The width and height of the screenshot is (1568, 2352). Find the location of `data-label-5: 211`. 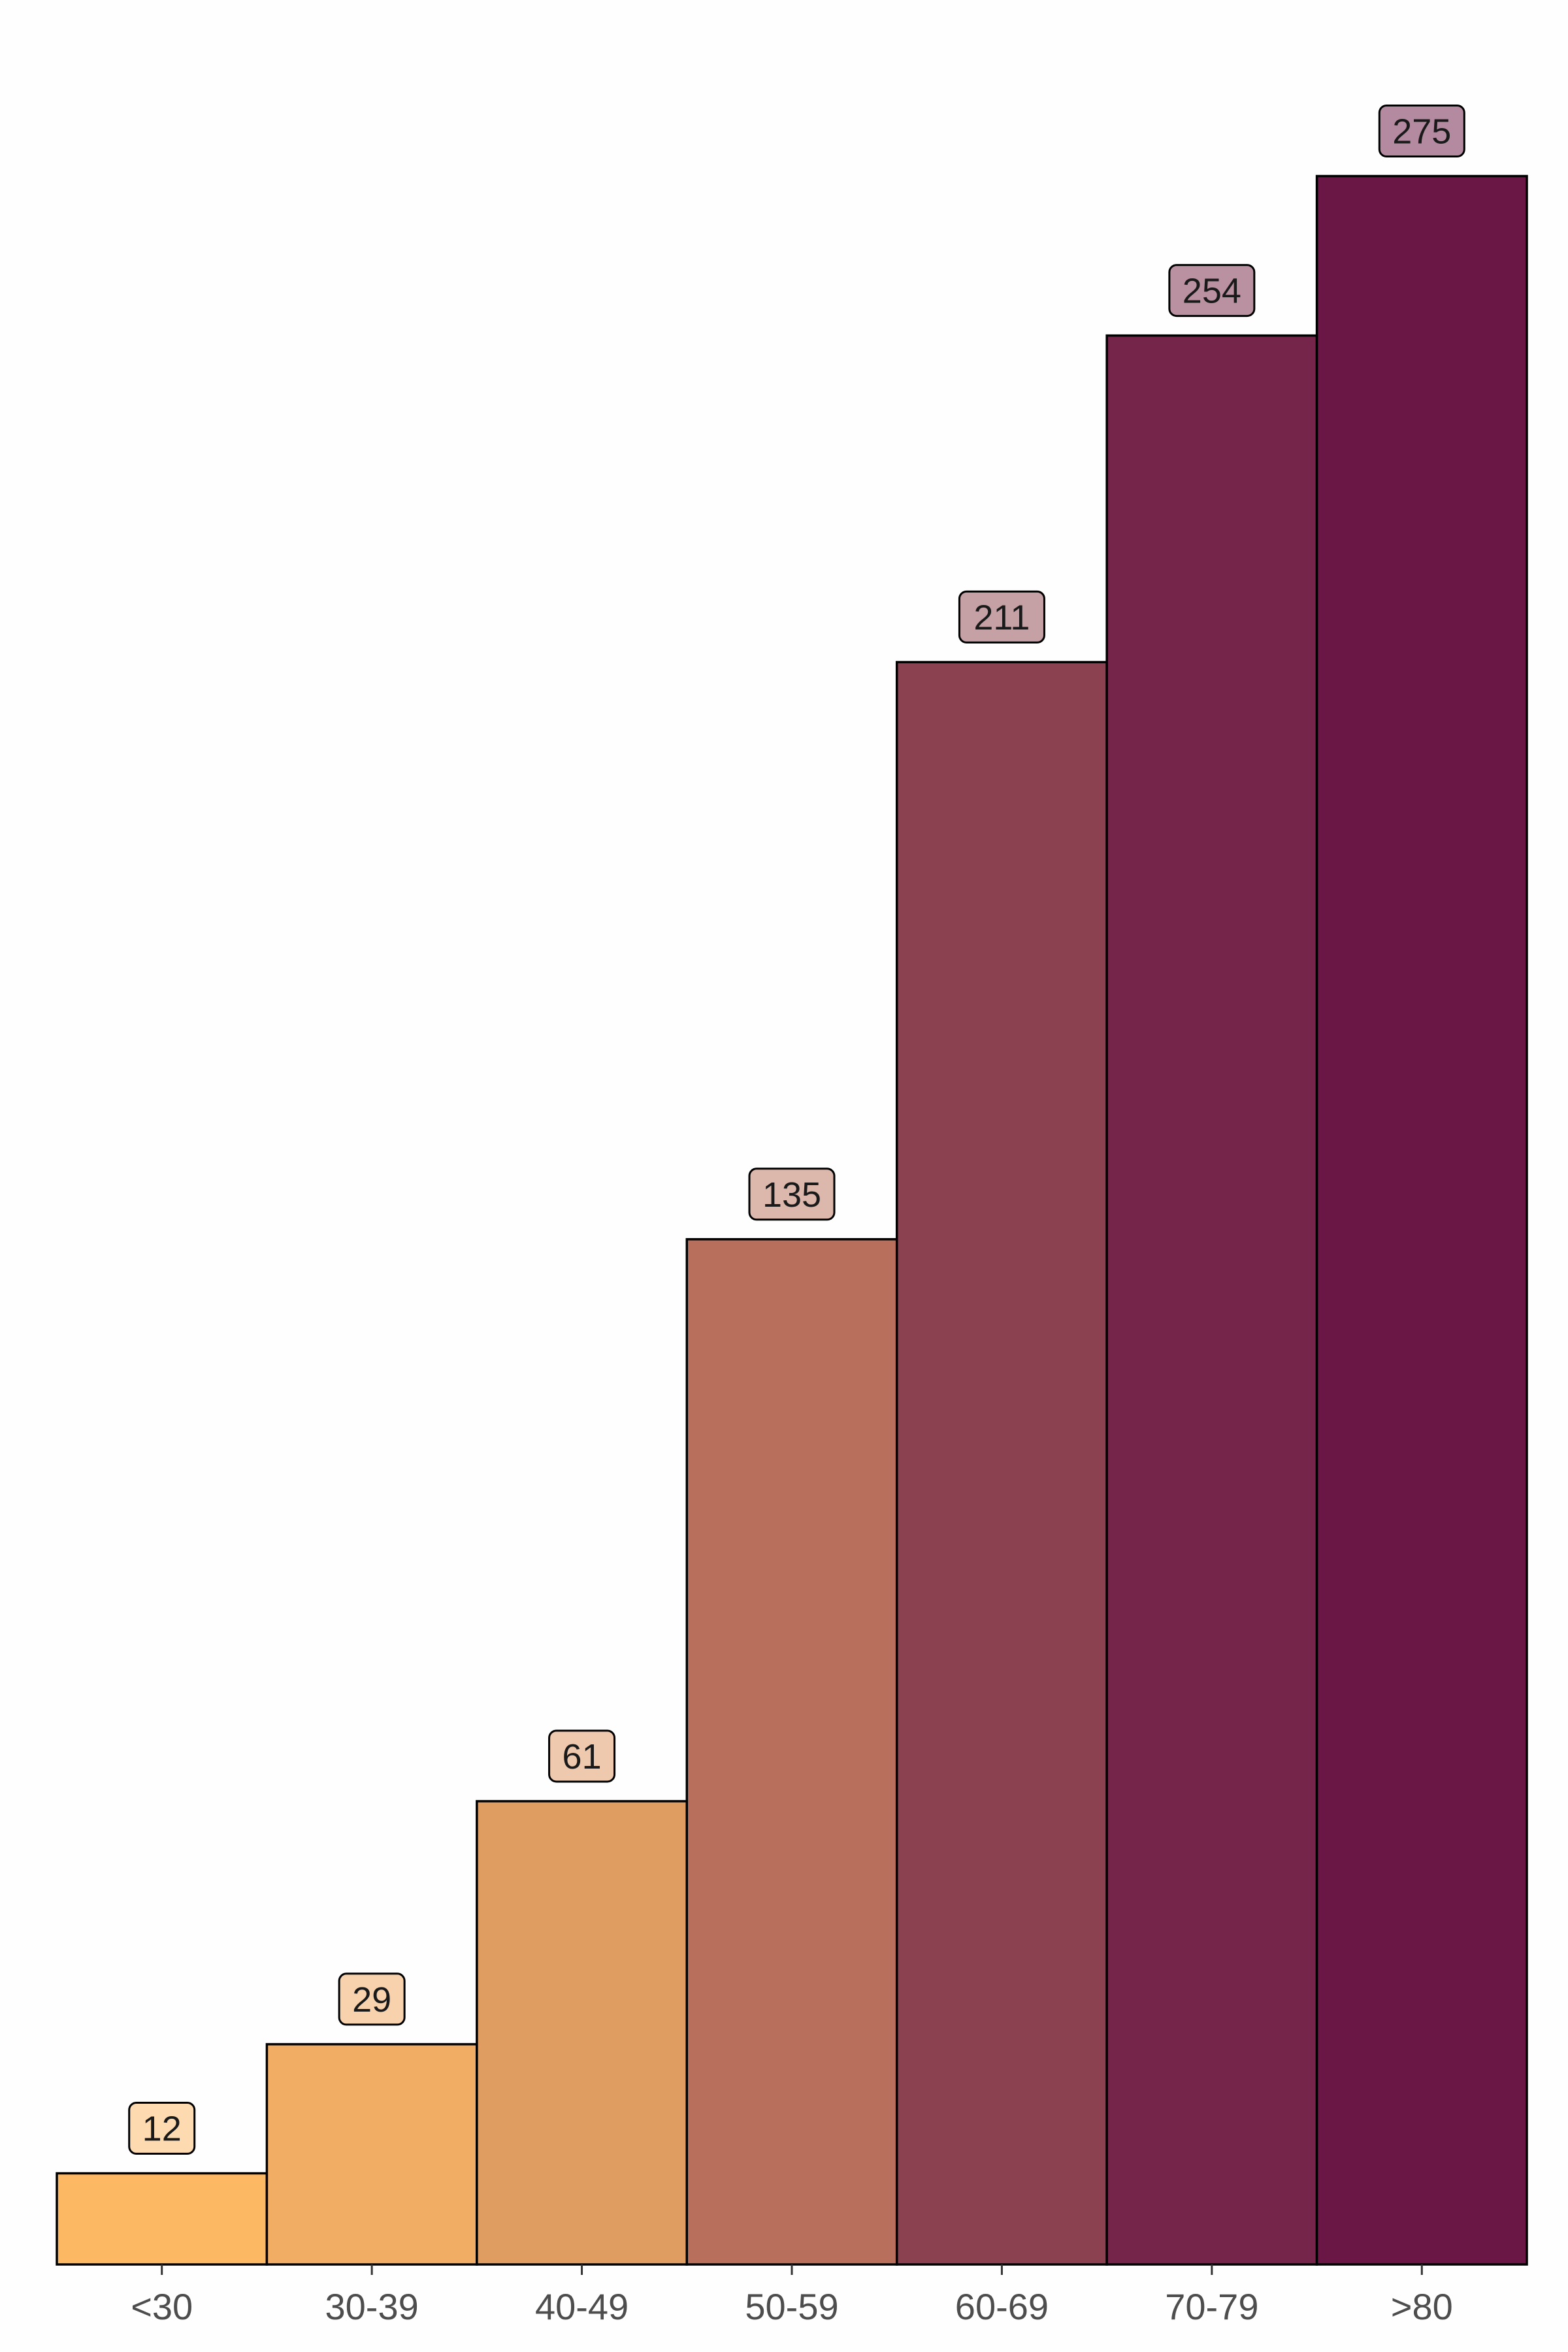

data-label-5: 211 is located at coordinates (1001, 617).